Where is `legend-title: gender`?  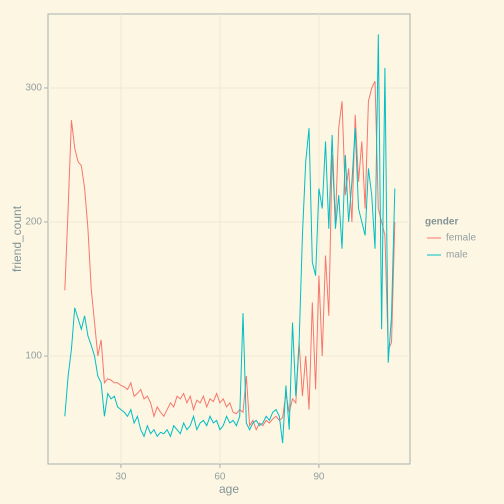
legend-title: gender is located at coordinates (441, 222).